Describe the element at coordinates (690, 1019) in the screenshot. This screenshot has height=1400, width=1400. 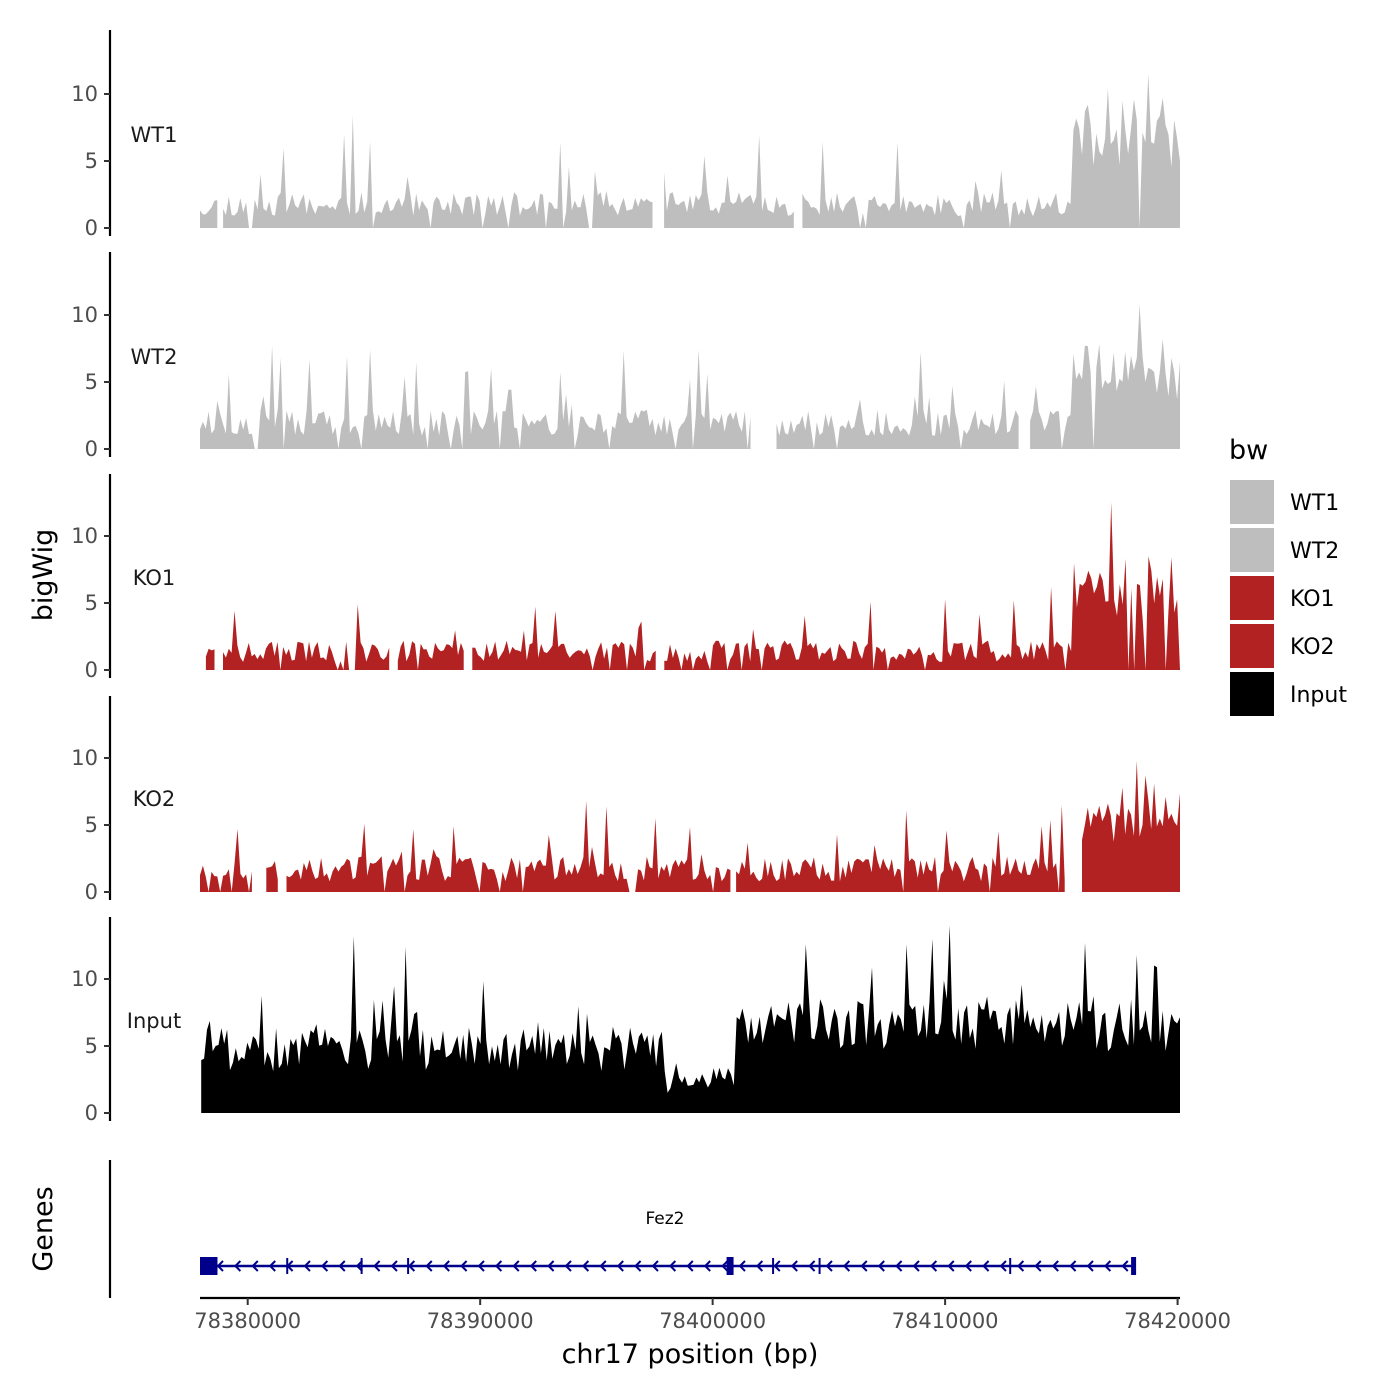
I see `signal-area-input` at that location.